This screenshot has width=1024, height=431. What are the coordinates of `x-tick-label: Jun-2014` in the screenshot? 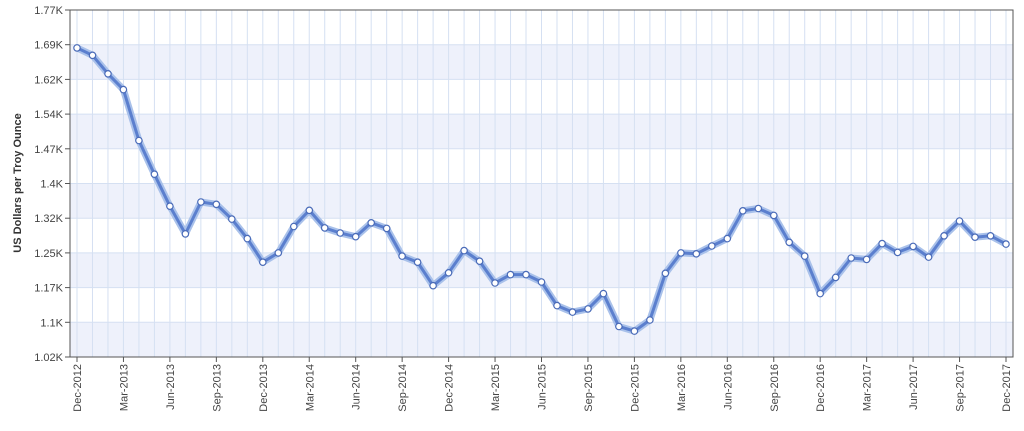 It's located at (357, 387).